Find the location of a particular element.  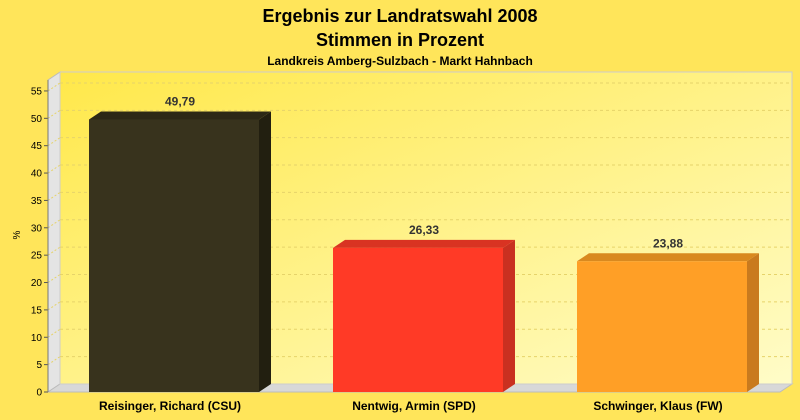

y-tick-label: 5 is located at coordinates (39, 365).